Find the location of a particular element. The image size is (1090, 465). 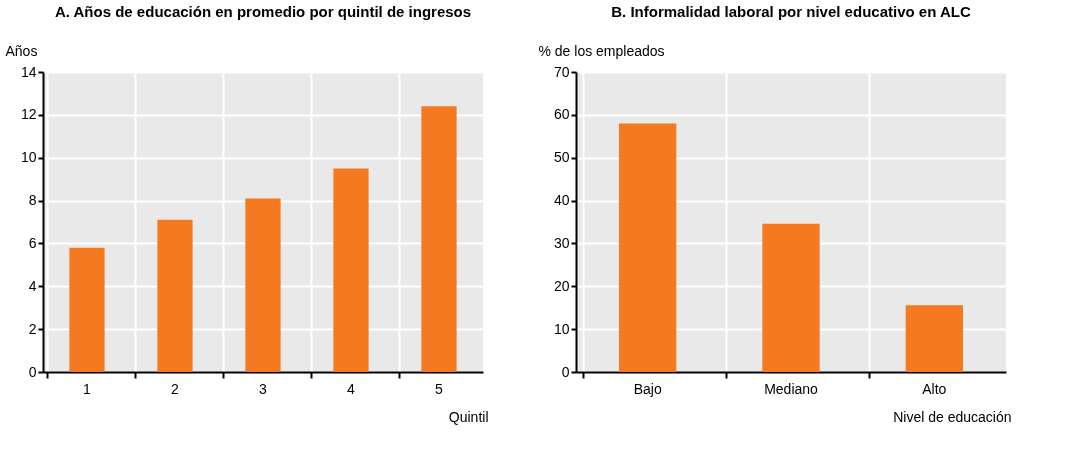

y-tick-label: 4 is located at coordinates (32, 285).